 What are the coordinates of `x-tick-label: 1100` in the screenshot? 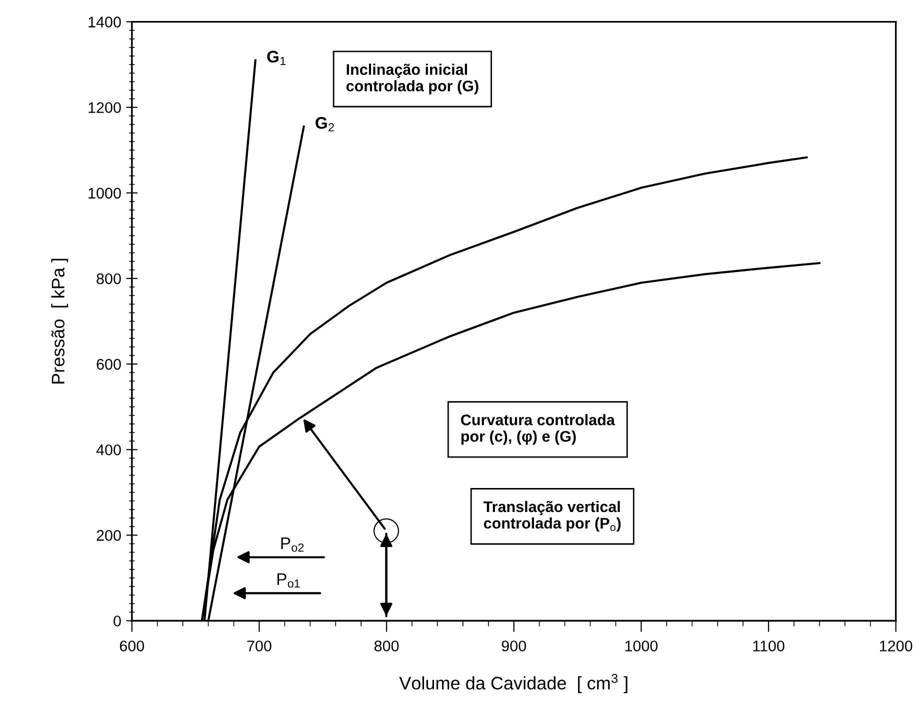 It's located at (768, 646).